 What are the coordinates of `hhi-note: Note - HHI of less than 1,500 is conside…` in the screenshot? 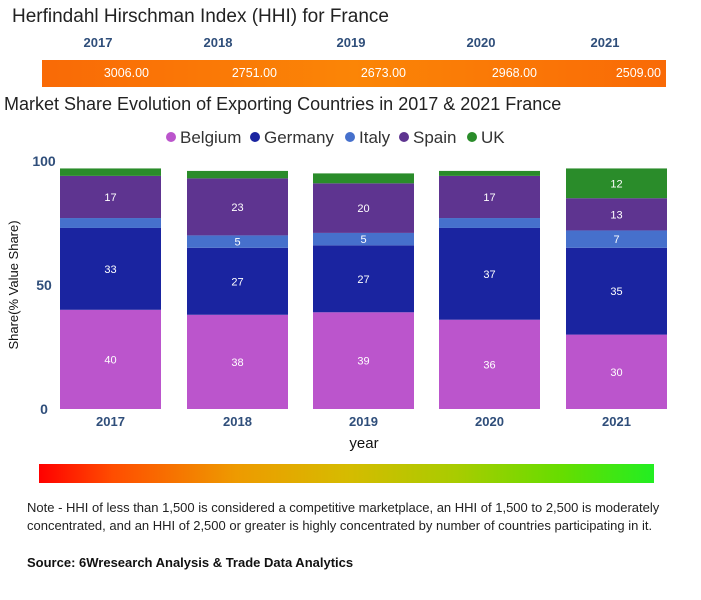 It's located at (343, 516).